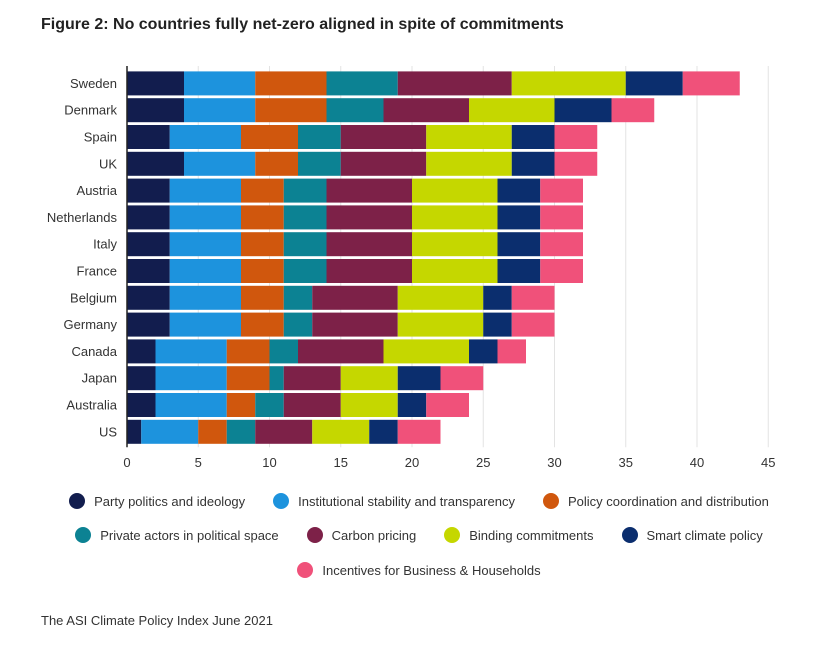 The image size is (838, 667). Describe the element at coordinates (431, 570) in the screenshot. I see `legend-label: Incentives for Business & Households` at that location.